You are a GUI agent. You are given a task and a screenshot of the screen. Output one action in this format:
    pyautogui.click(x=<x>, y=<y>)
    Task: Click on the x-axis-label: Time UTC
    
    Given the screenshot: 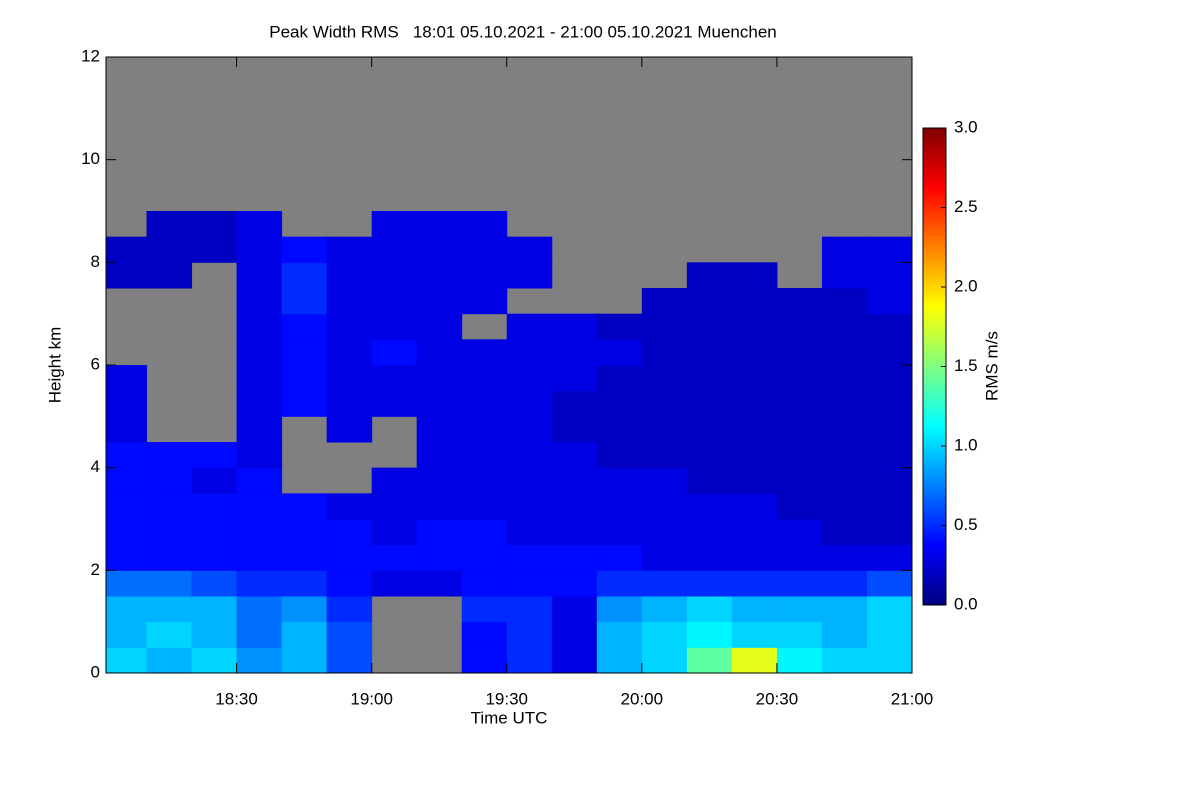 What is the action you would take?
    pyautogui.click(x=509, y=717)
    